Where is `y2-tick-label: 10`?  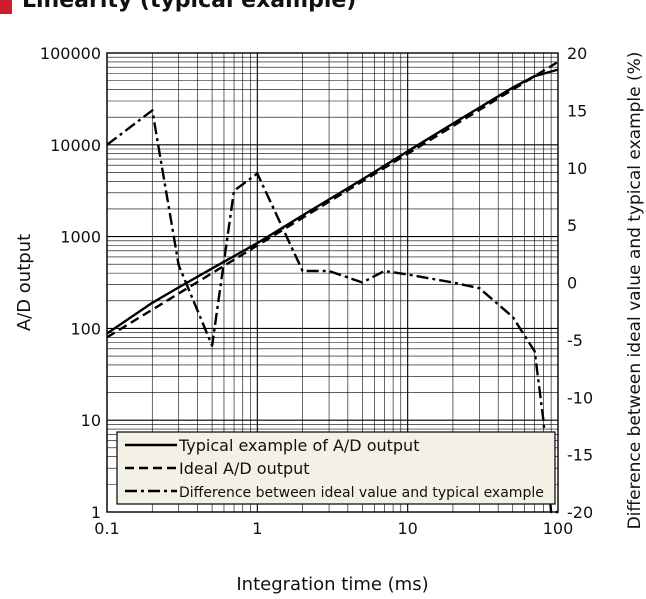 y2-tick-label: 10 is located at coordinates (577, 168).